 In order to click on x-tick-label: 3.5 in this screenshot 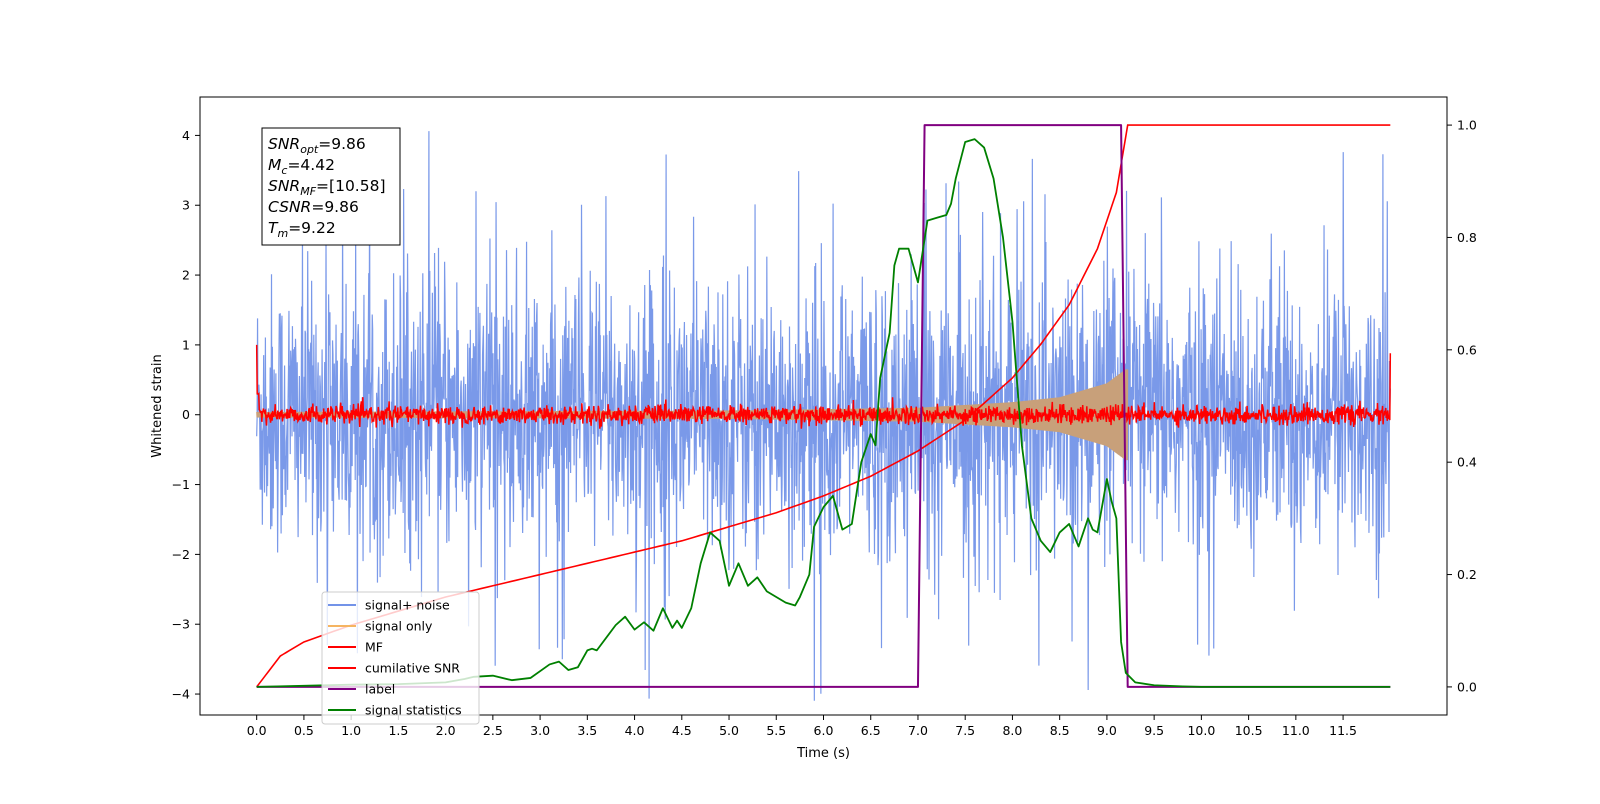, I will do `click(587, 730)`.